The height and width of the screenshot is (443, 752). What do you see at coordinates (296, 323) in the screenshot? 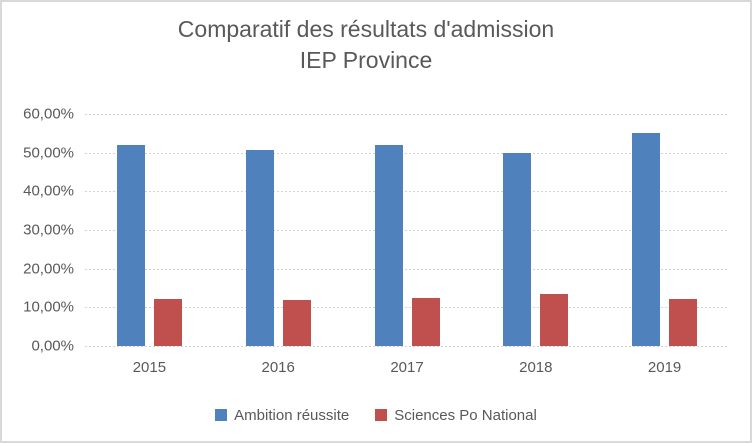
I see `bar-2016-series1` at bounding box center [296, 323].